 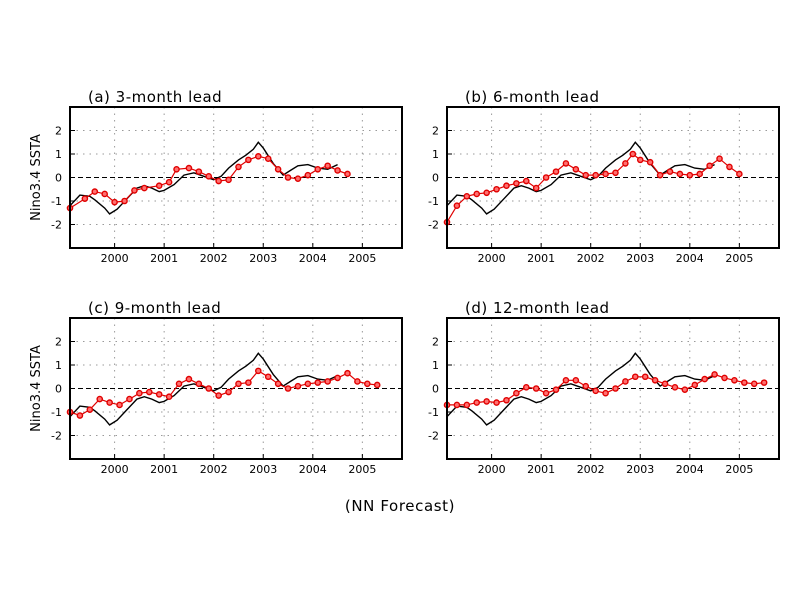 I want to click on plot-frame, so click(x=613, y=388).